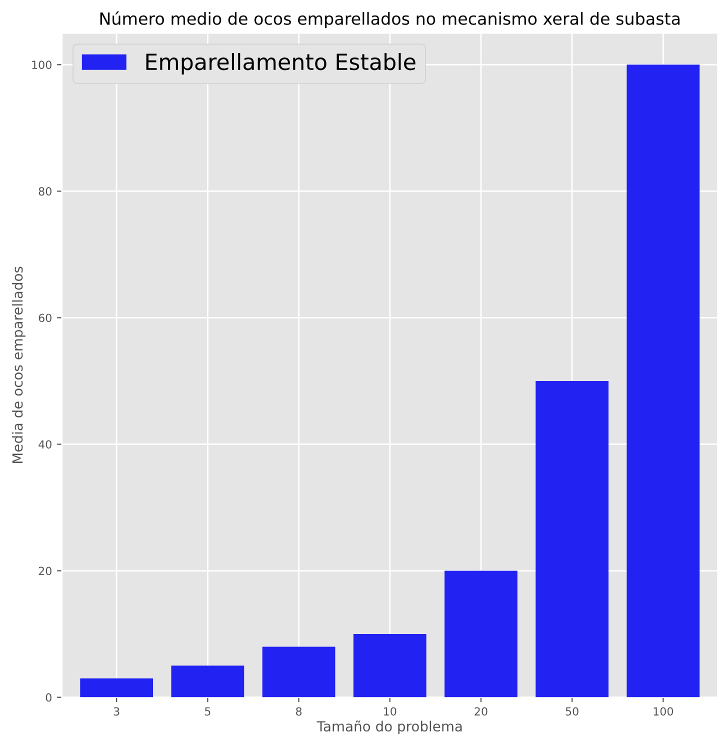 This screenshot has height=734, width=720. I want to click on y-tick-label: 60, so click(45, 318).